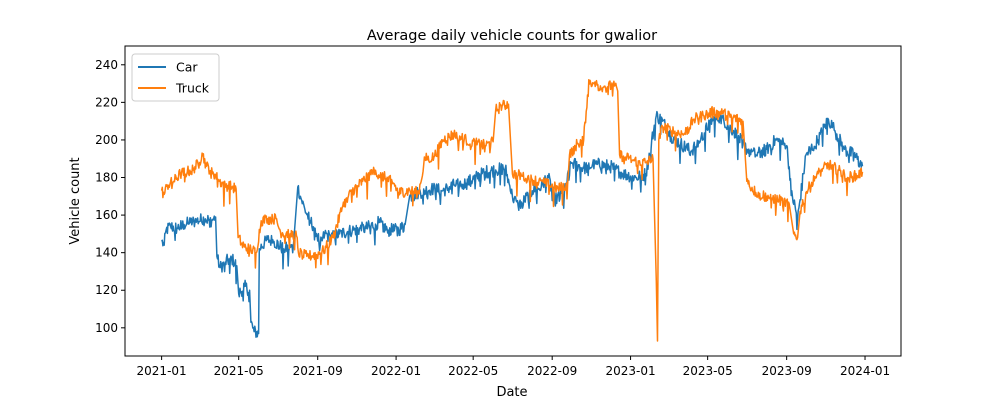  I want to click on y-axis-label: Vehicle count, so click(75, 200).